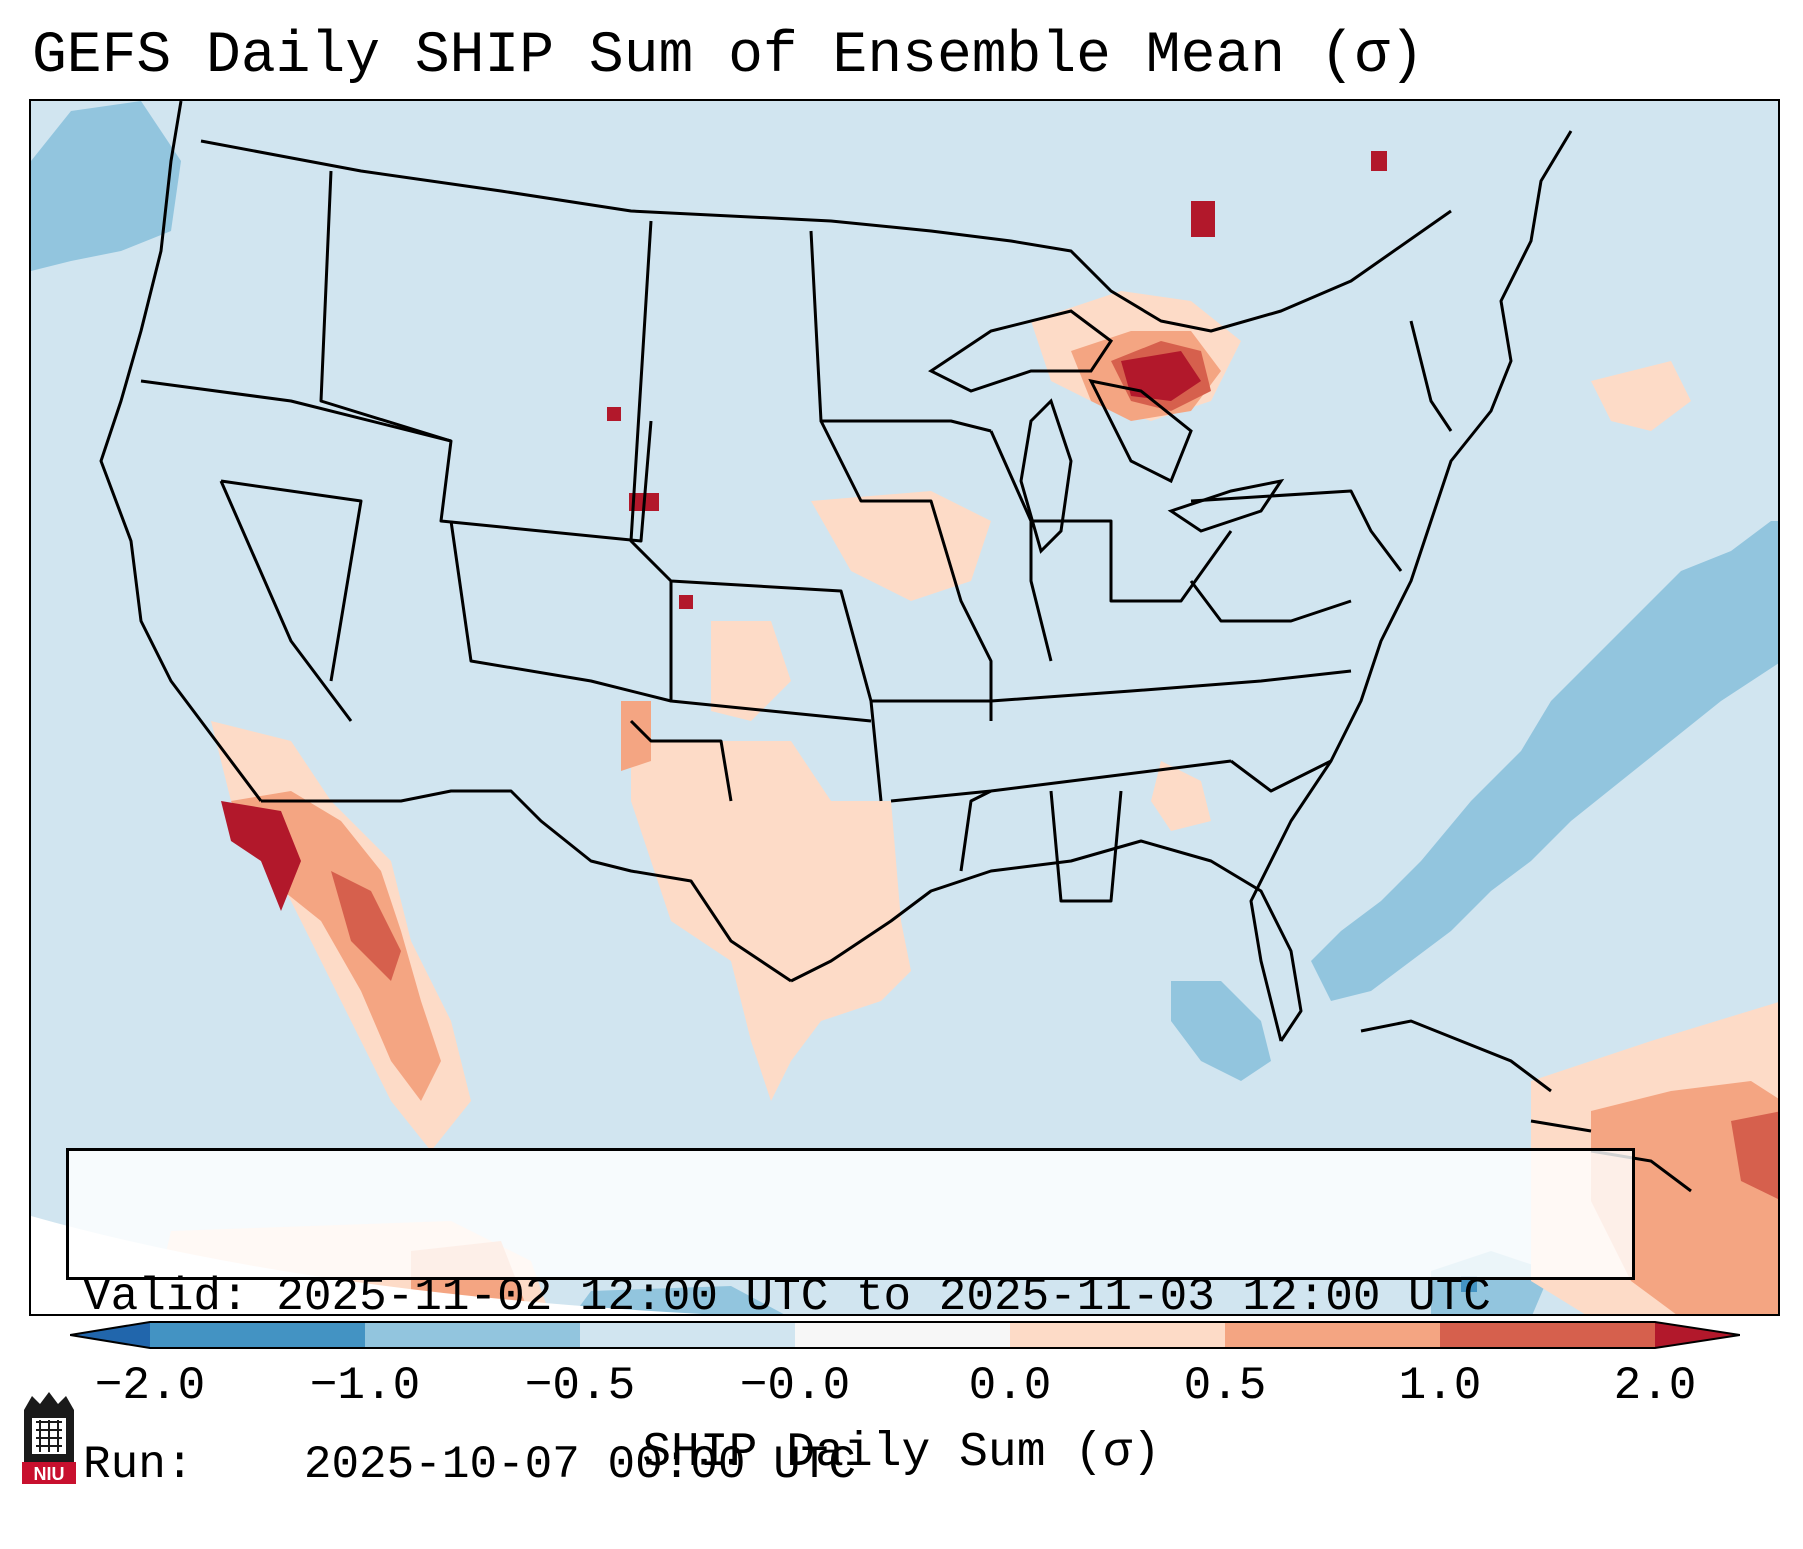 The height and width of the screenshot is (1549, 1803). I want to click on valid-label: Valid:, so click(166, 1297).